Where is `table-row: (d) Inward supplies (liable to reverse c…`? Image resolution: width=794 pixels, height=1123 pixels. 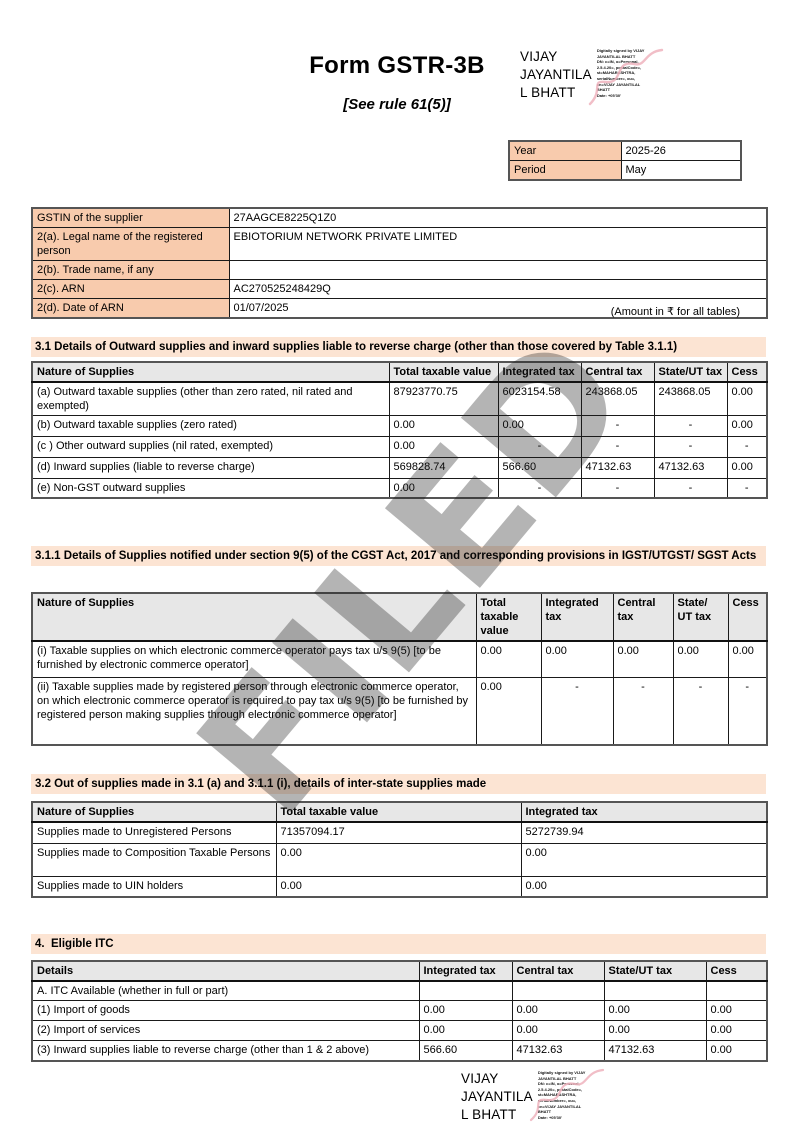 table-row: (d) Inward supplies (liable to reverse c… is located at coordinates (399, 468).